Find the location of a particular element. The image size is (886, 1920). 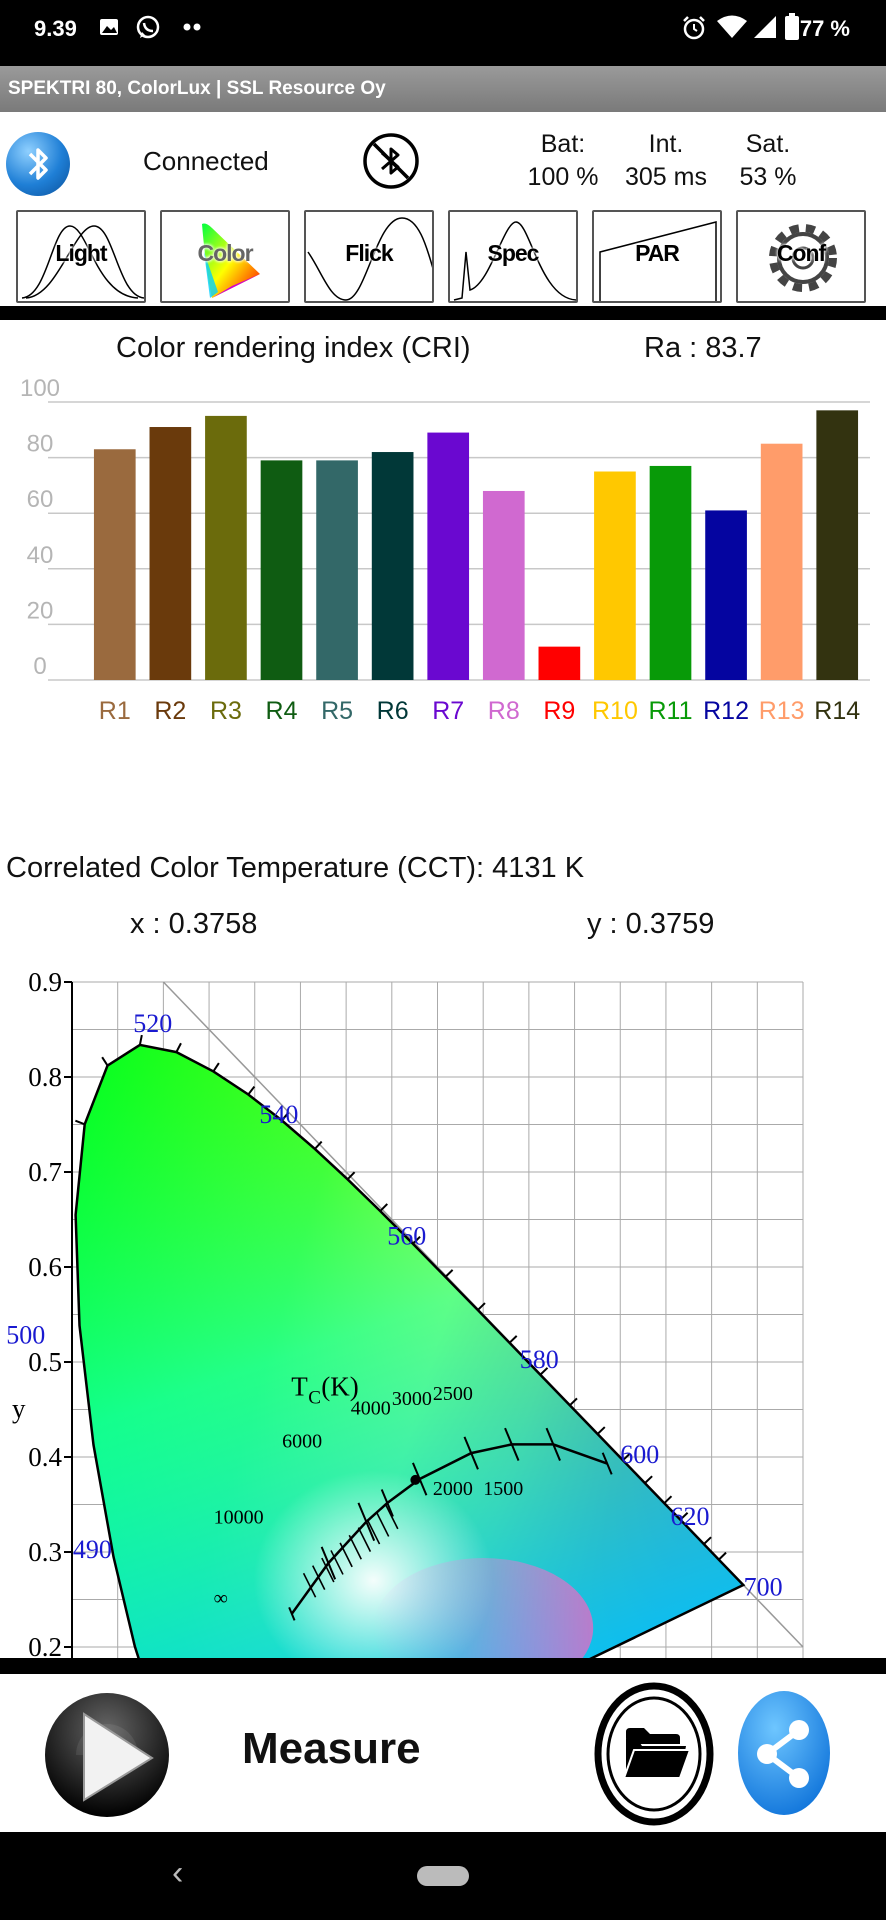

battery-stat-value: 100 % is located at coordinates (563, 177).